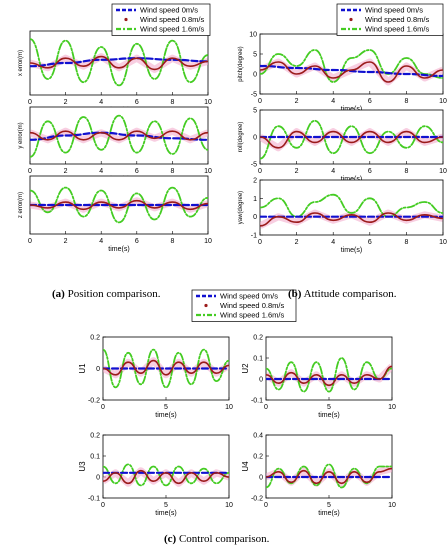  I want to click on y-axis-label: U3, so click(82, 466).